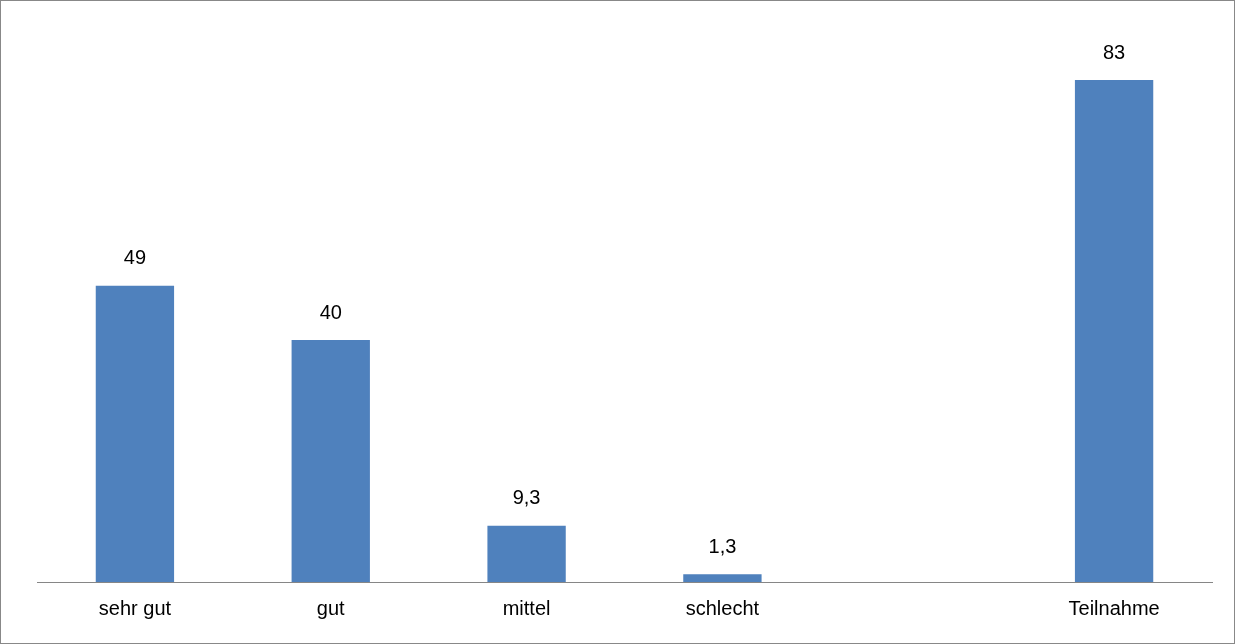 The image size is (1235, 644). Describe the element at coordinates (1114, 51) in the screenshot. I see `data-label: 83` at that location.